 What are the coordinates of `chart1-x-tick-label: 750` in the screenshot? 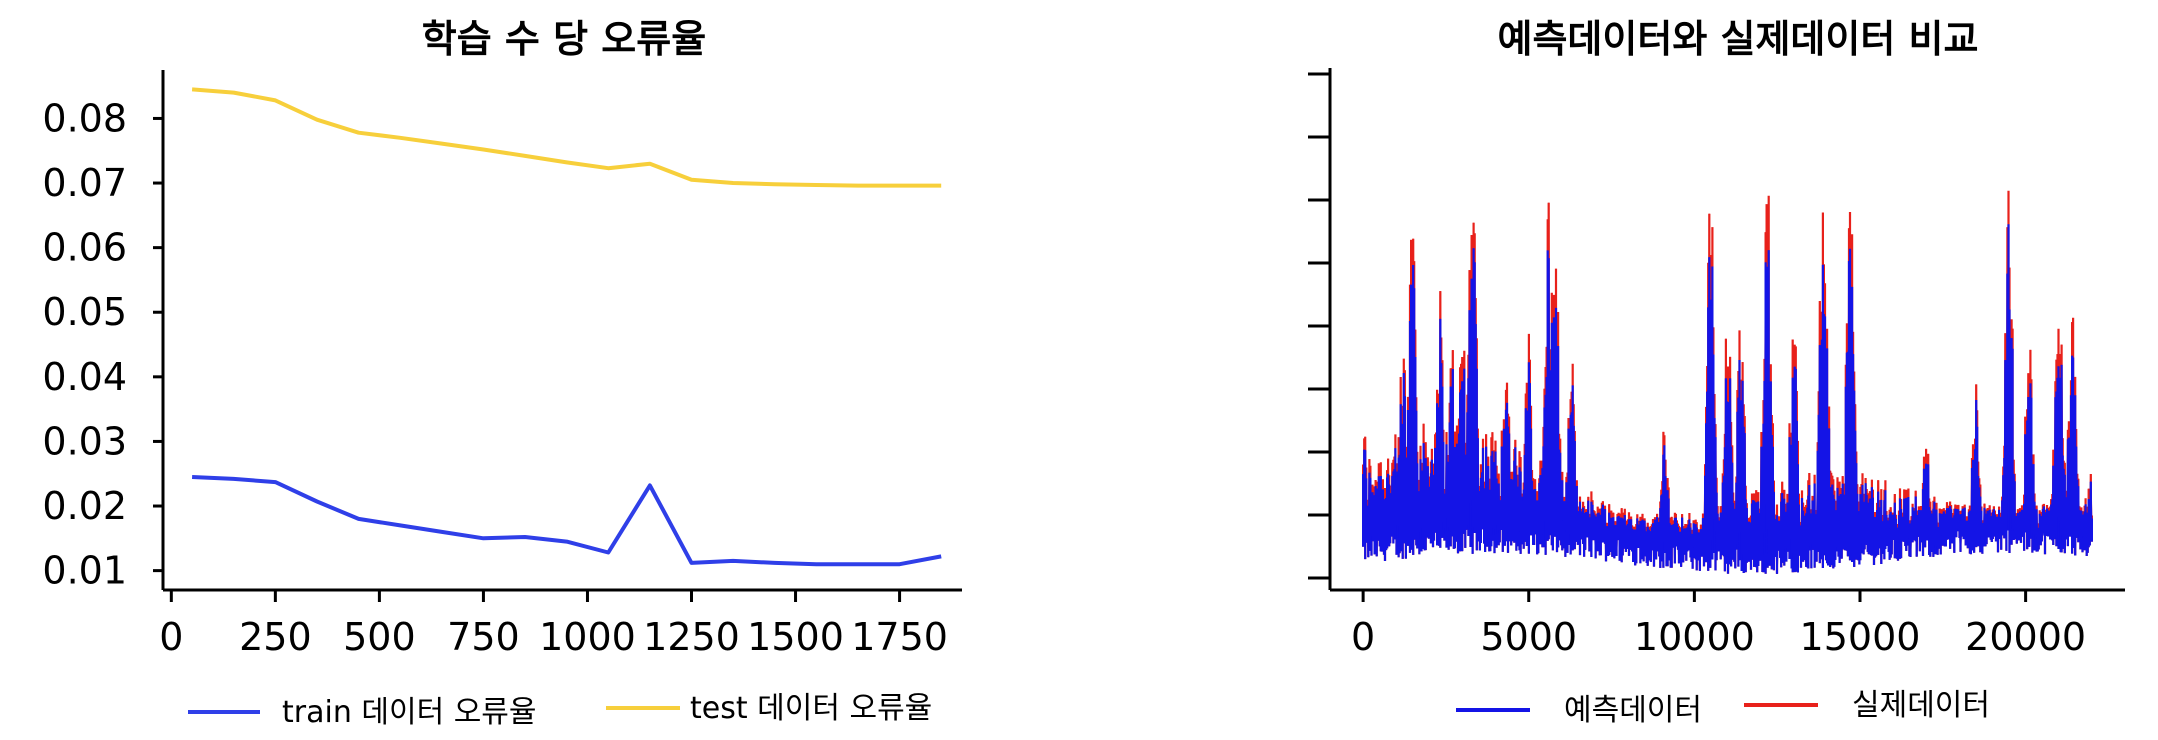 It's located at (483, 637).